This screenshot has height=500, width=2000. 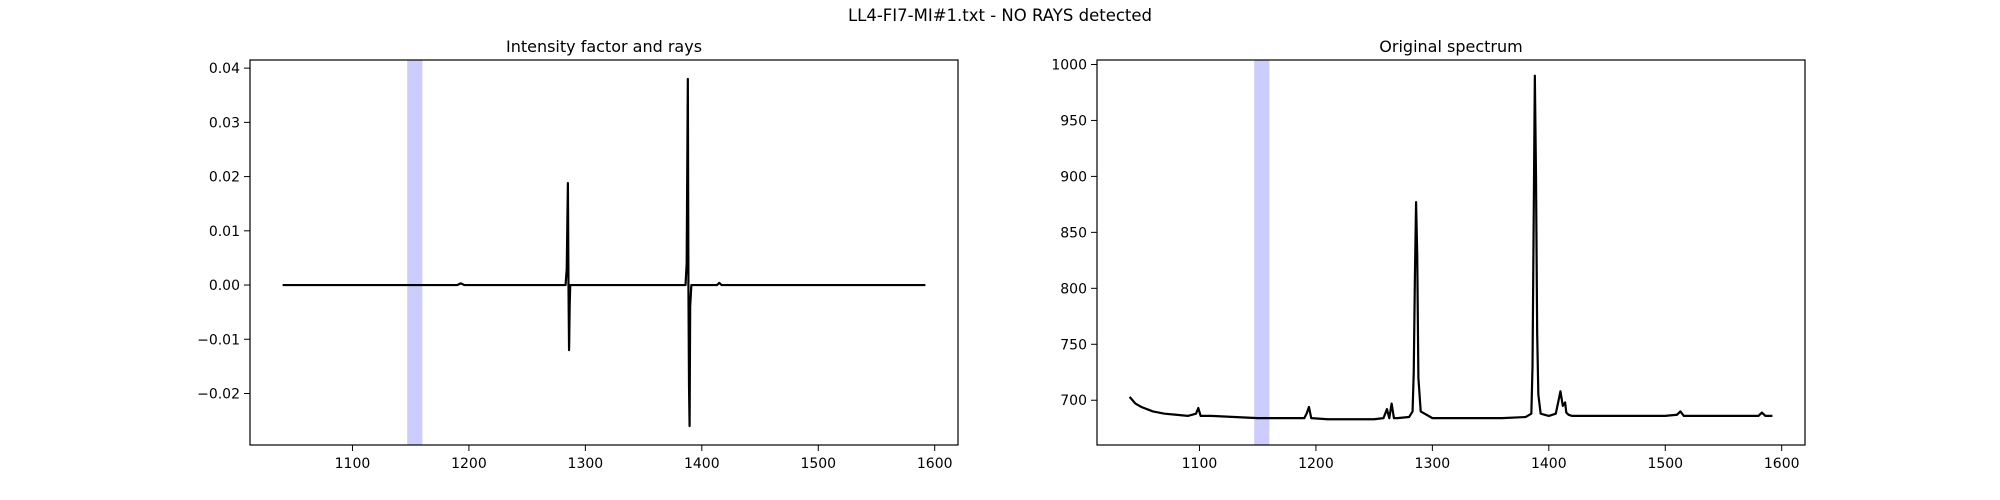 What do you see at coordinates (218, 394) in the screenshot?
I see `y-tick-label: −0.02` at bounding box center [218, 394].